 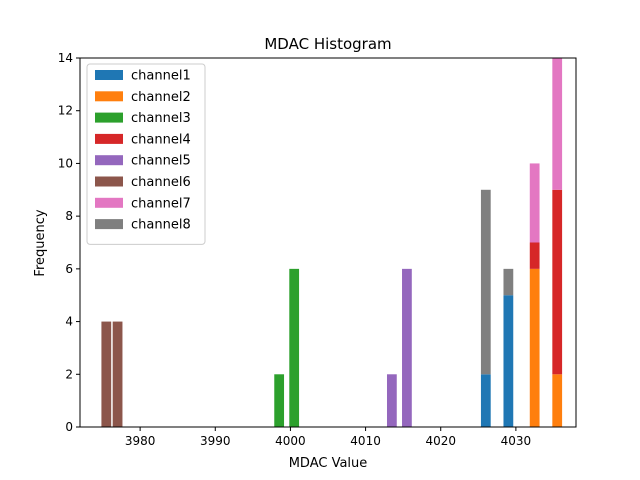 I want to click on x-axis-label: MDAC Value, so click(x=328, y=463).